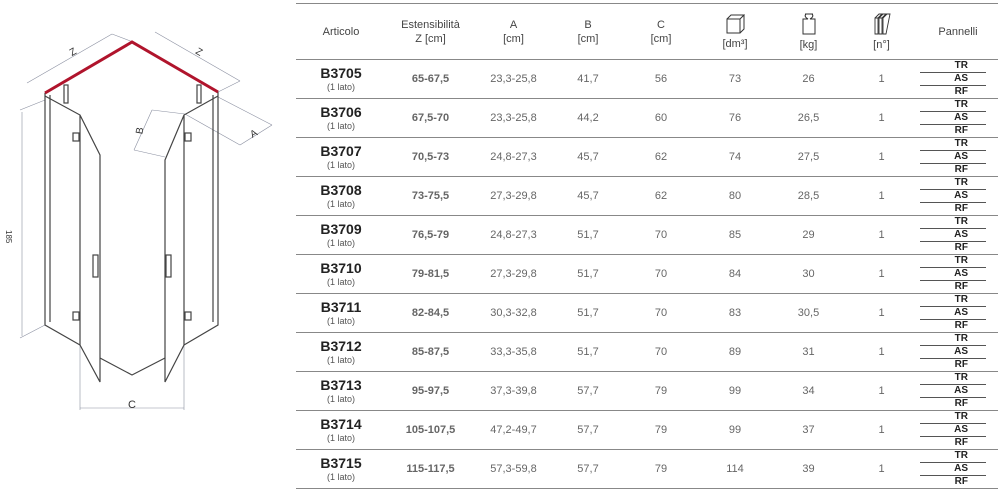 The width and height of the screenshot is (998, 499). Describe the element at coordinates (808, 313) in the screenshot. I see `cell-kg: 30,5` at that location.